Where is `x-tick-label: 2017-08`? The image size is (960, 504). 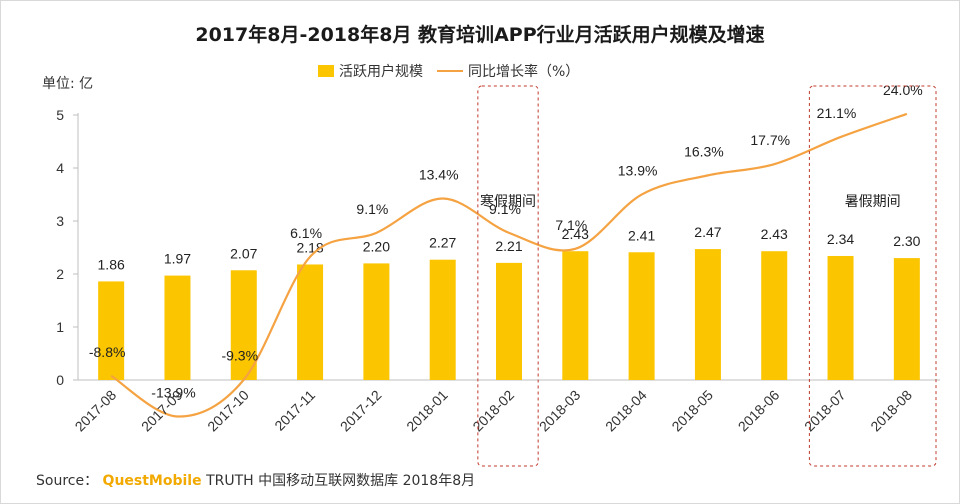 x-tick-label: 2017-08 is located at coordinates (96, 411).